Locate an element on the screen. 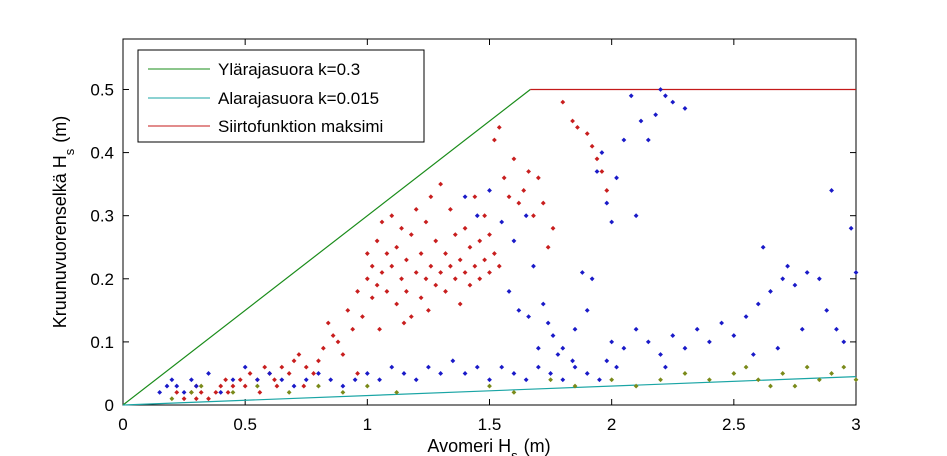 Image resolution: width=947 pixels, height=456 pixels. y-axis-label-sub: s is located at coordinates (69, 151).